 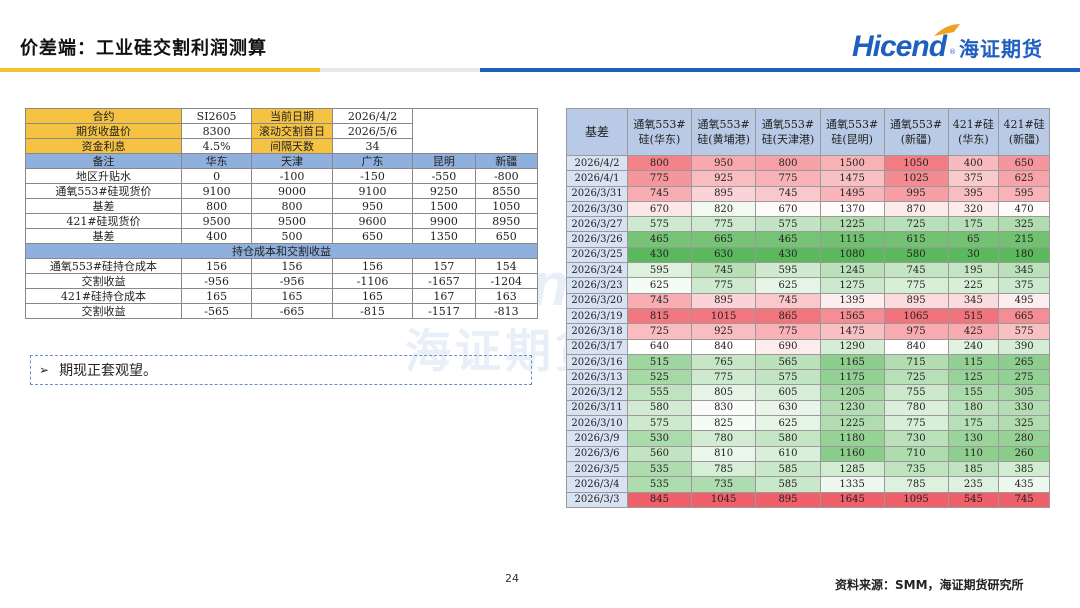 What do you see at coordinates (973, 346) in the screenshot?
I see `basis-value-cell: 240` at bounding box center [973, 346].